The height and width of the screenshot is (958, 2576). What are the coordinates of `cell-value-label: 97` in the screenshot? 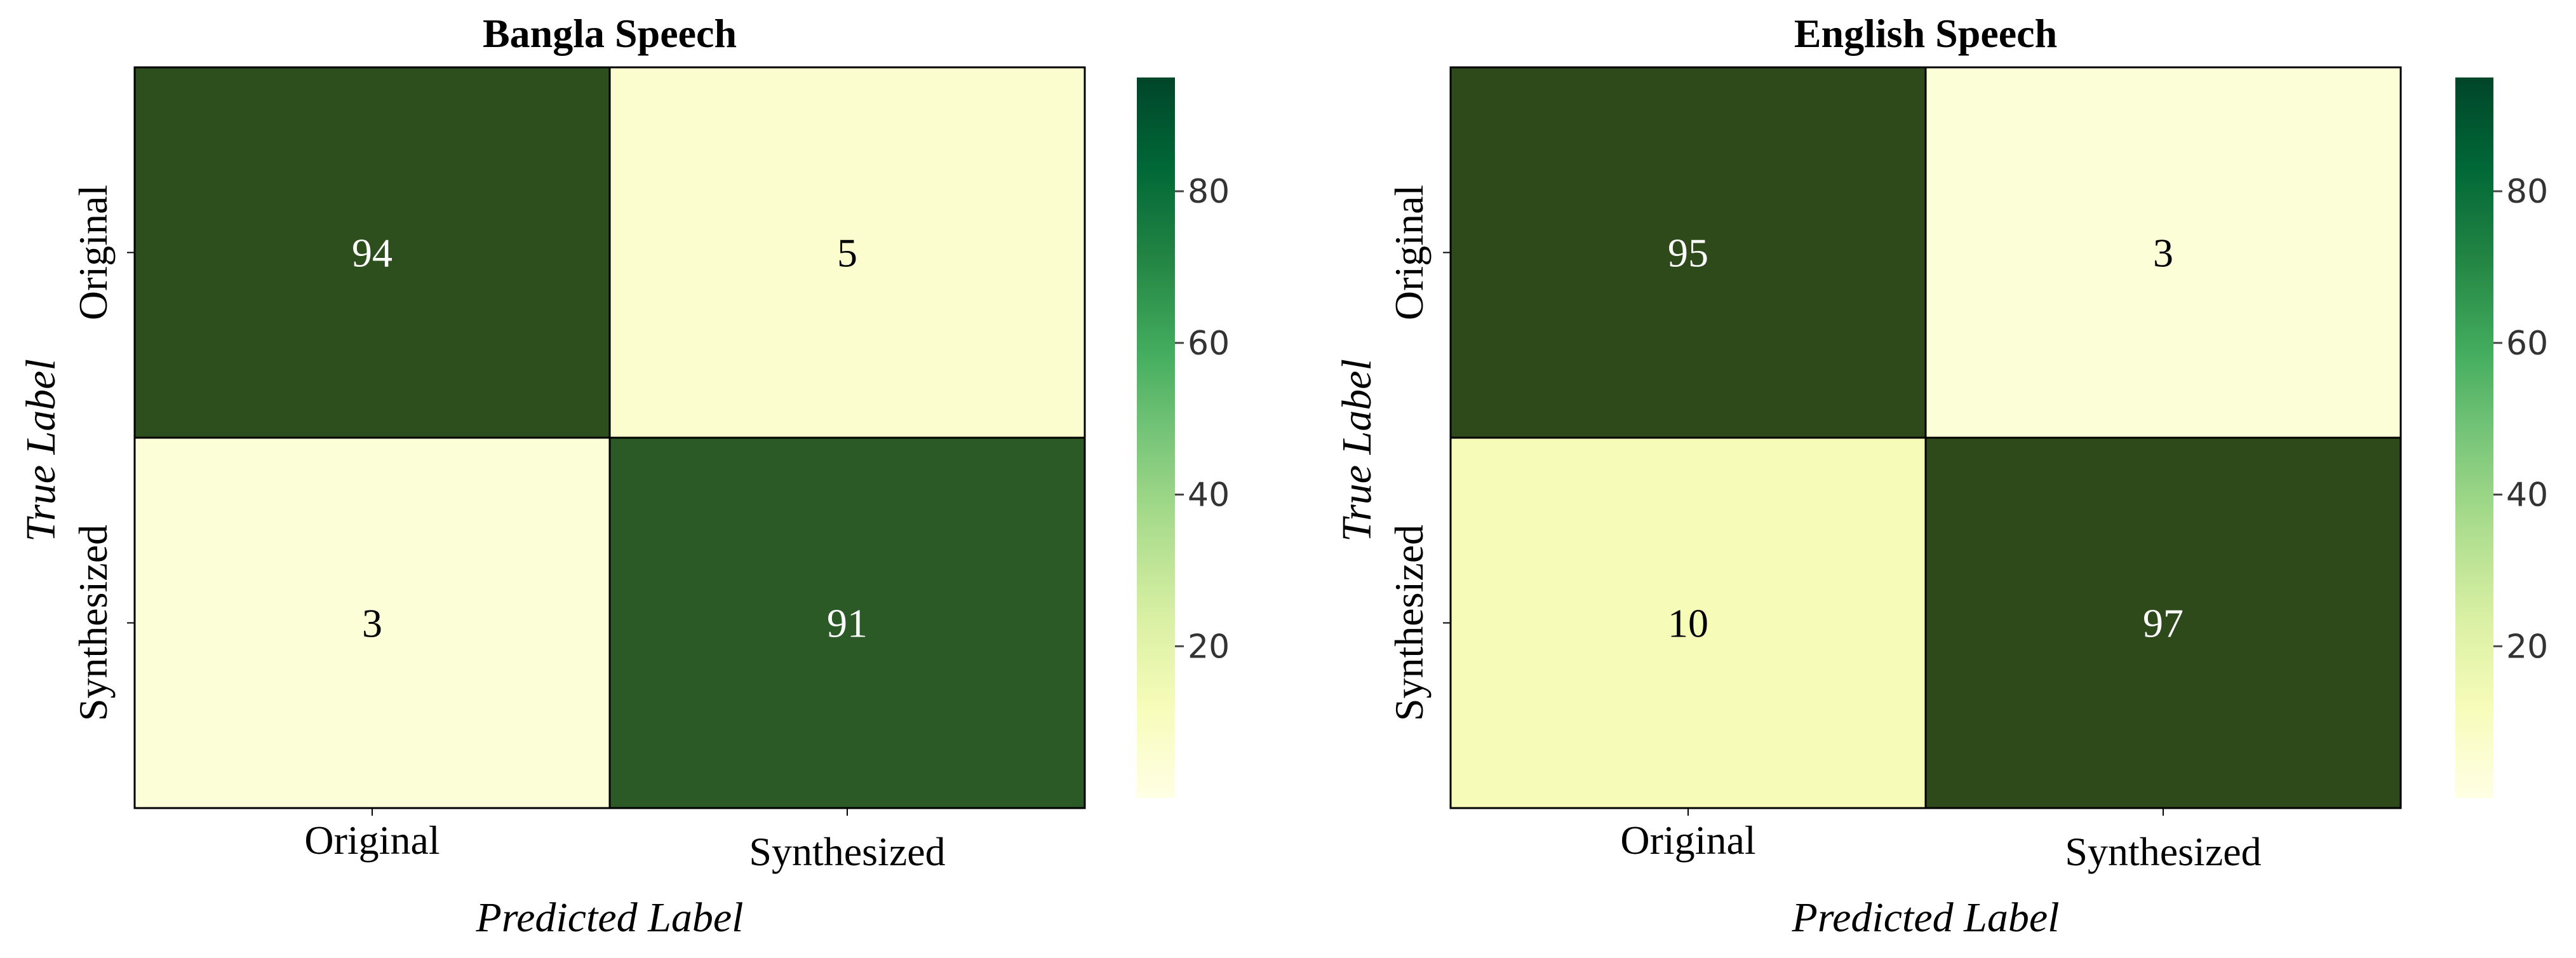 It's located at (2163, 623).